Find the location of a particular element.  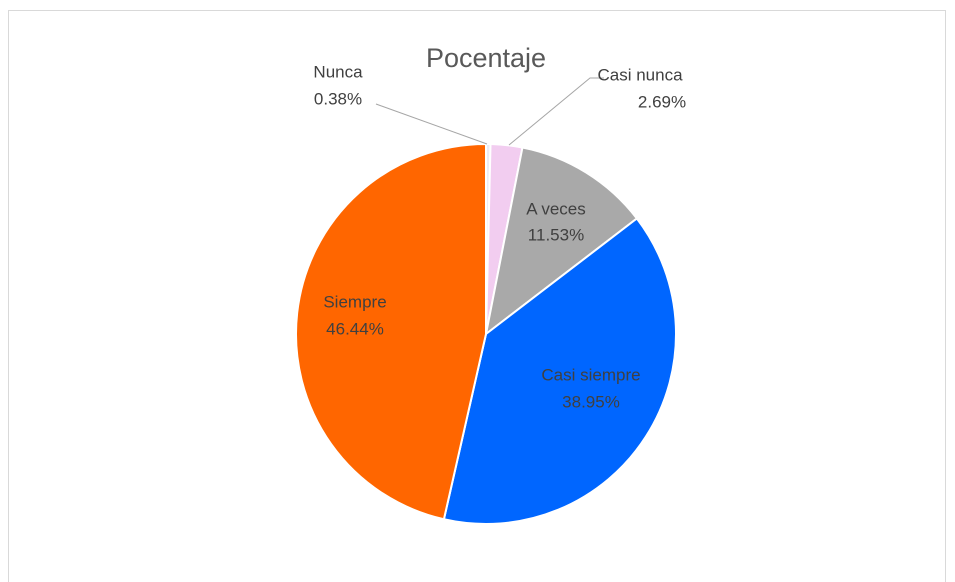

chart-title: Pocentaje is located at coordinates (486, 58).